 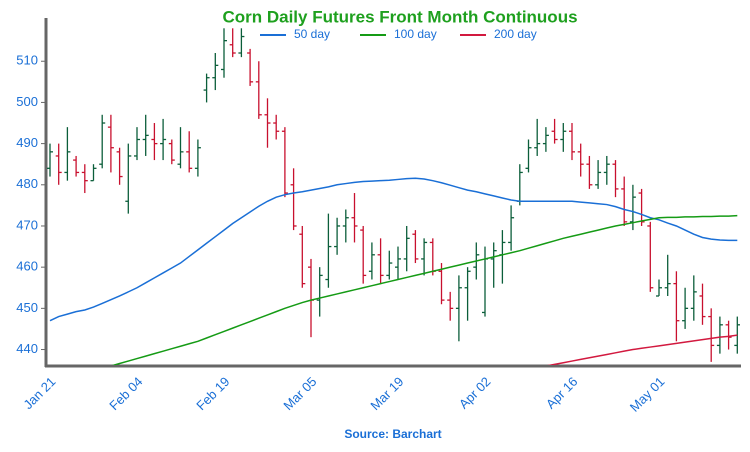 I want to click on x-tick-label: Apr 16, so click(x=562, y=393).